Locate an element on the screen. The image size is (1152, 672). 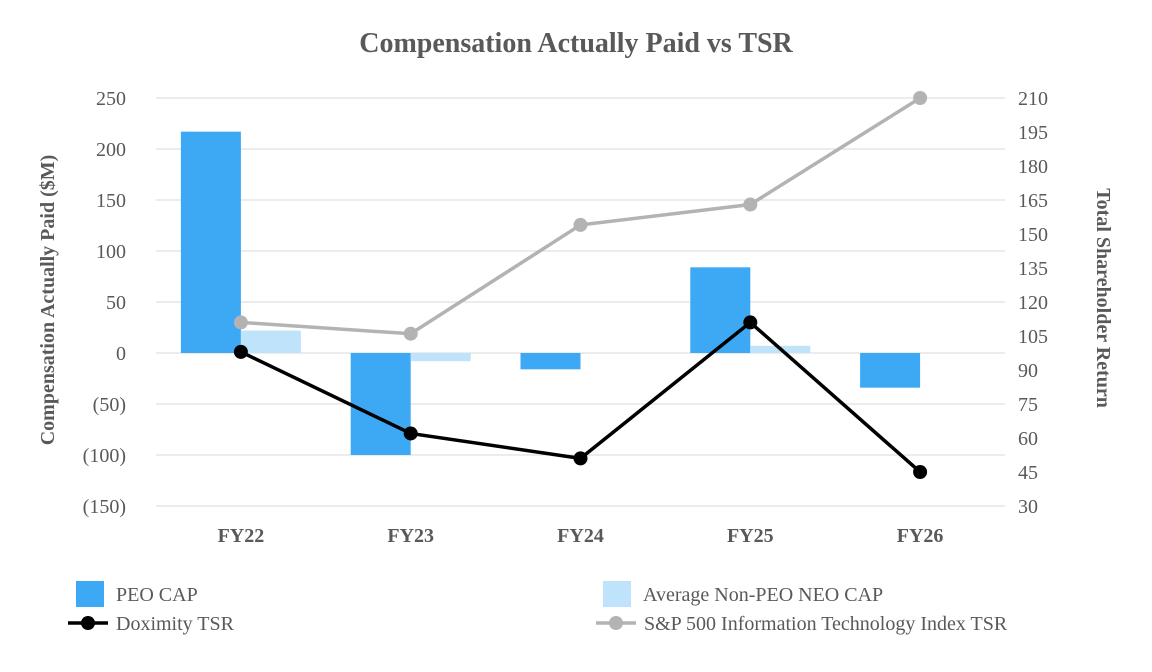
right-axis-title: Total Shareholder Return is located at coordinates (1103, 298).